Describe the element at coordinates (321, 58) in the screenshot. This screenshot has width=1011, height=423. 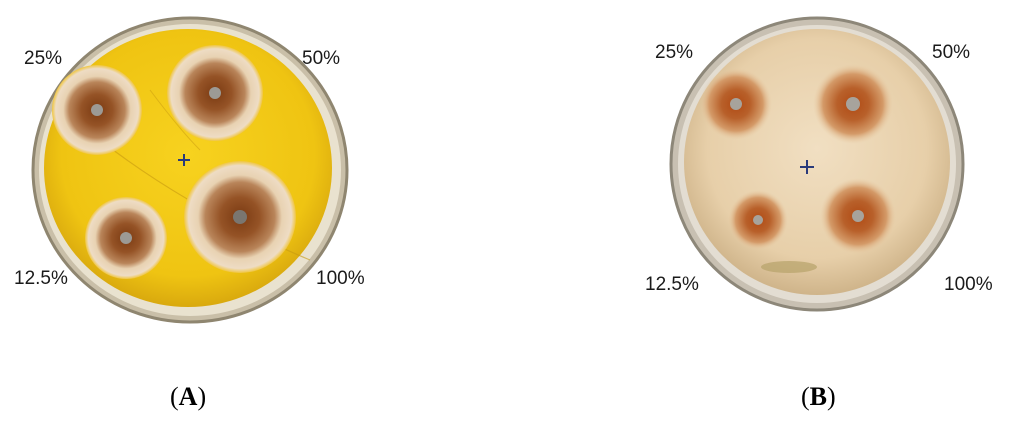
I see `label-top-right-a: 50%` at that location.